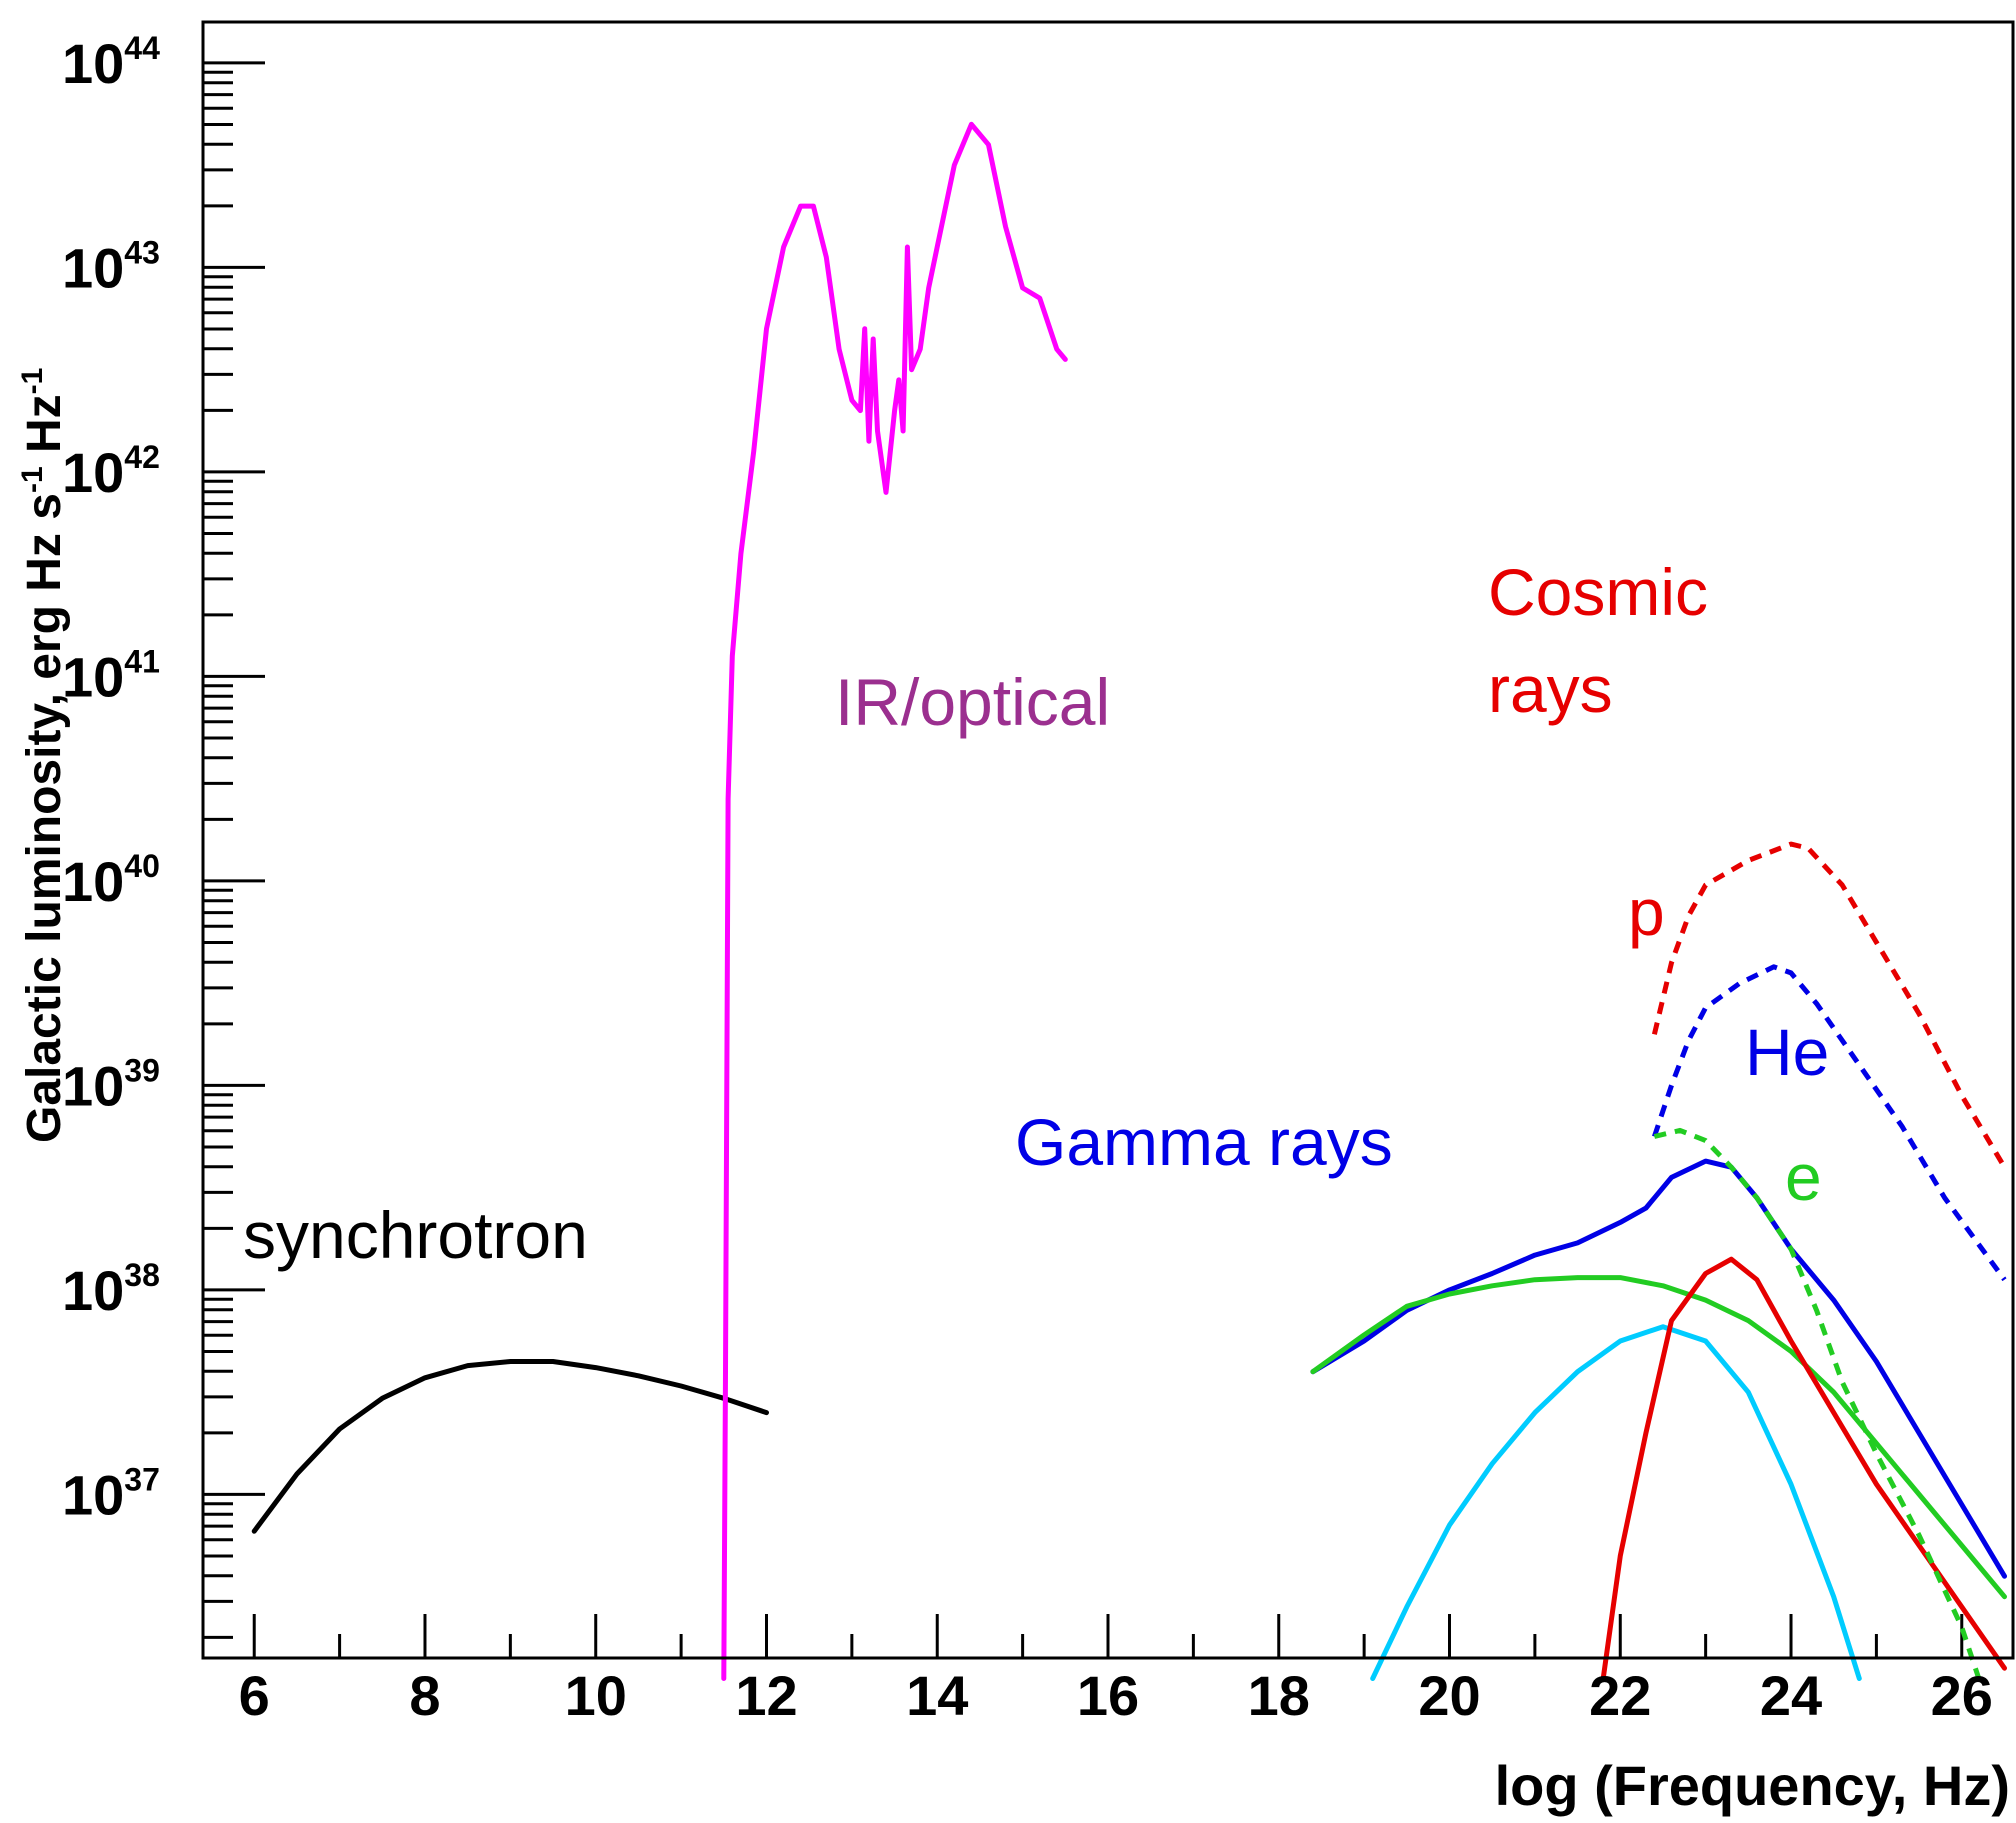  What do you see at coordinates (415, 1235) in the screenshot?
I see `annotation-synchrotron: synchrotron` at bounding box center [415, 1235].